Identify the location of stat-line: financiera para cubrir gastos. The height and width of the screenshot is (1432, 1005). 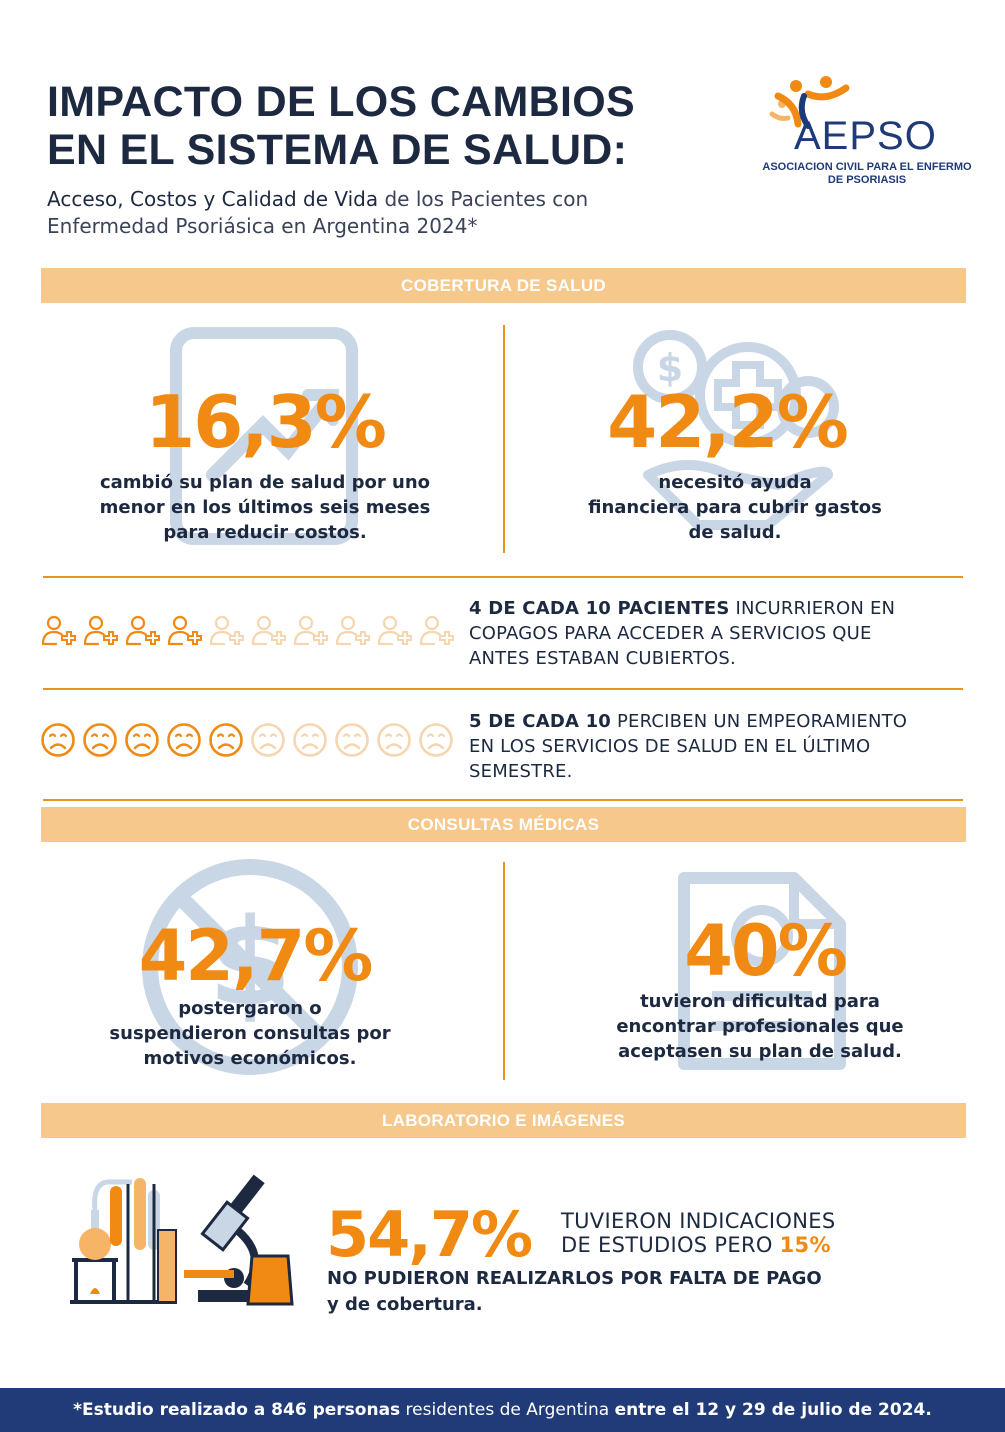
(735, 507).